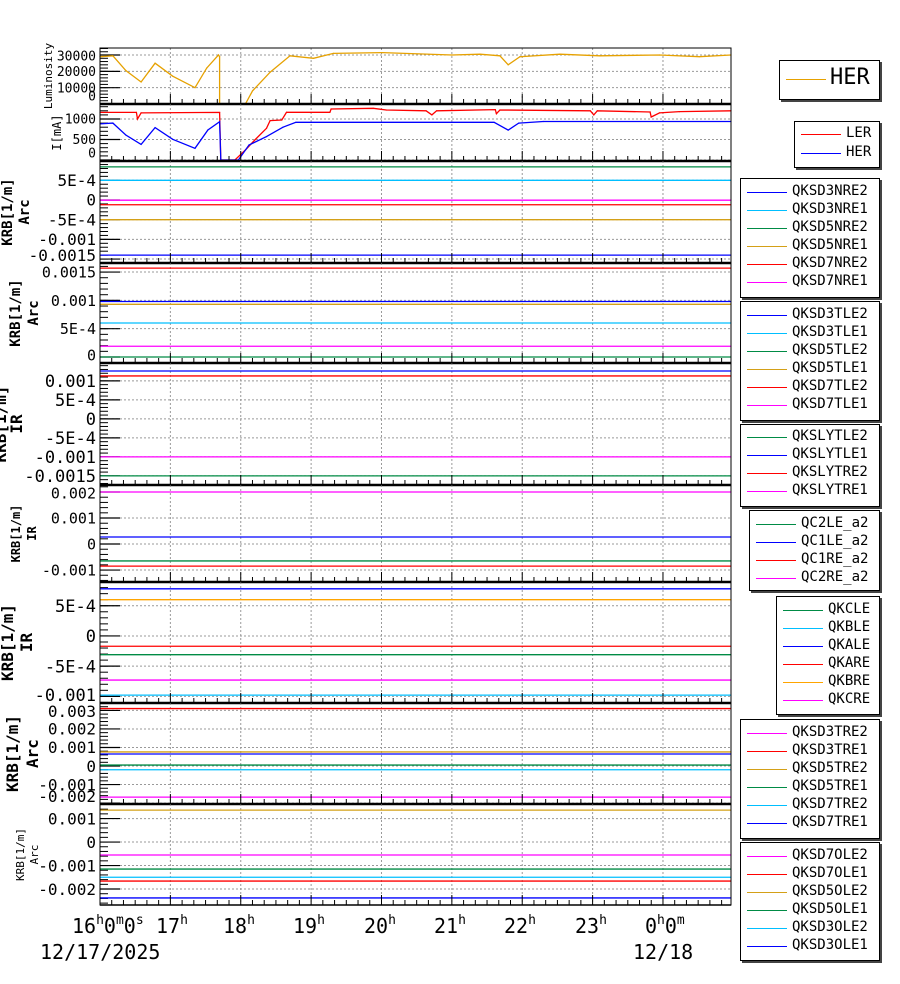  What do you see at coordinates (591, 925) in the screenshot?
I see `x-tick-label: 23h` at bounding box center [591, 925].